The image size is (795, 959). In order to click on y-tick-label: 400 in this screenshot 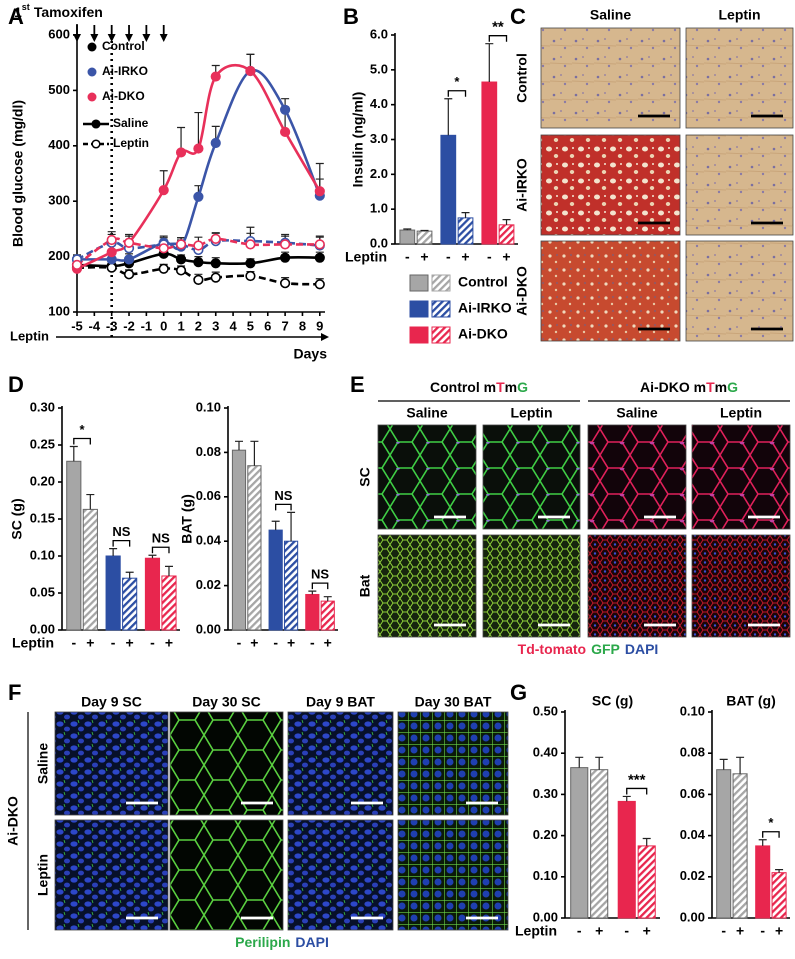, I will do `click(59, 144)`.